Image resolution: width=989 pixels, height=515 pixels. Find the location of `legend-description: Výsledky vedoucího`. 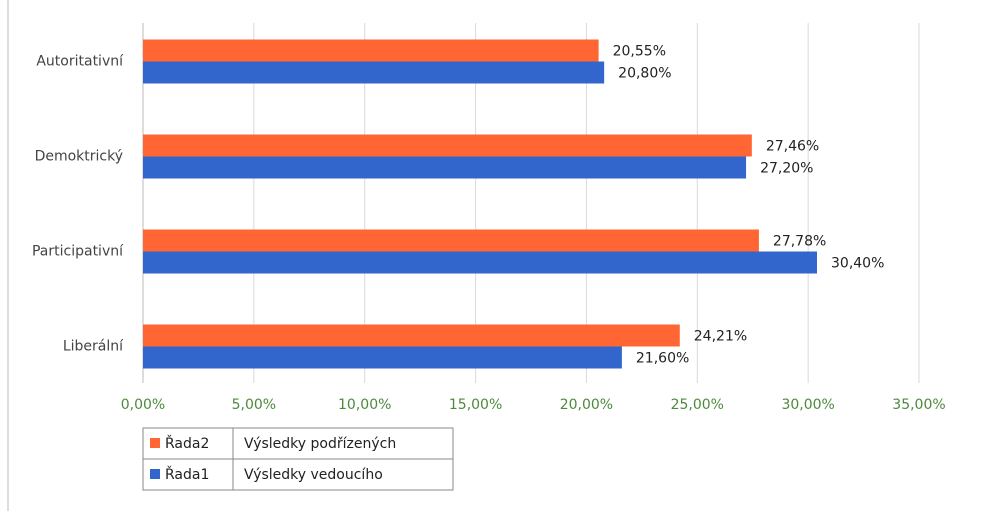

legend-description: Výsledky vedoucího is located at coordinates (313, 475).